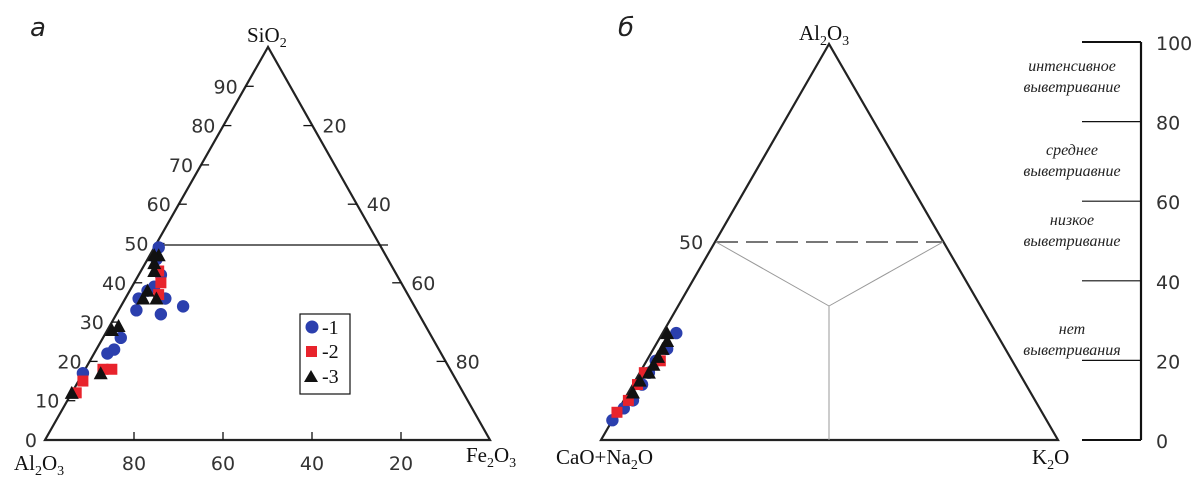 Image resolution: width=1200 pixels, height=483 pixels. What do you see at coordinates (330, 377) in the screenshot?
I see `legend-label-3: -3` at bounding box center [330, 377].